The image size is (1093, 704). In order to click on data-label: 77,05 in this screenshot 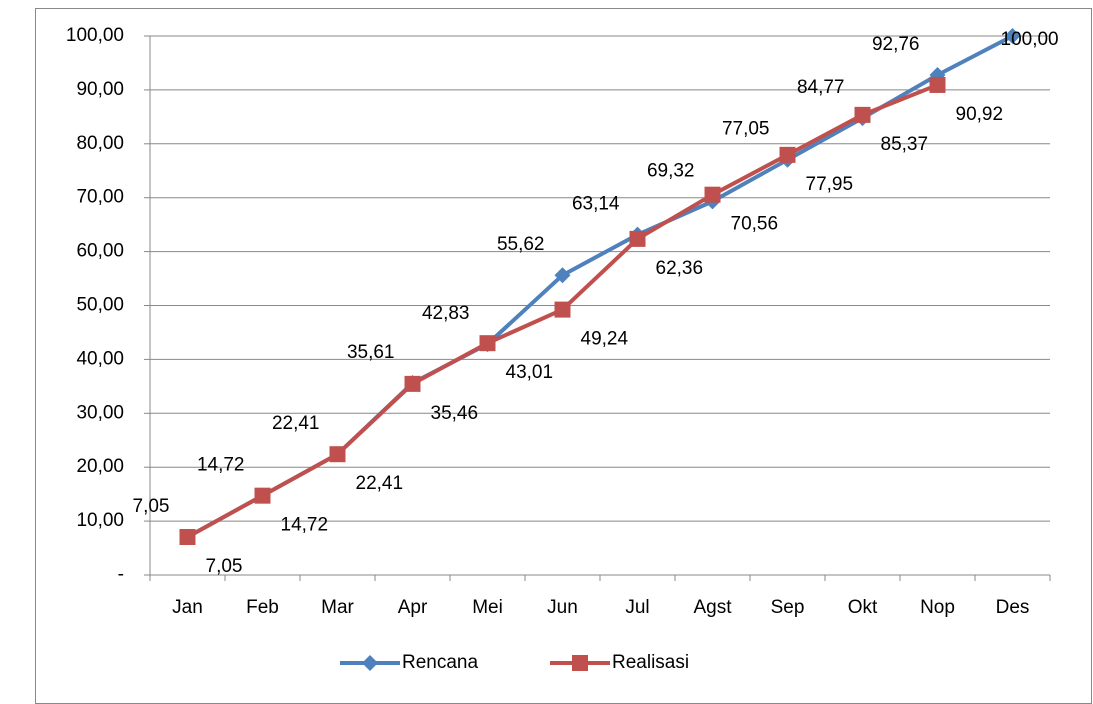, I will do `click(746, 129)`.